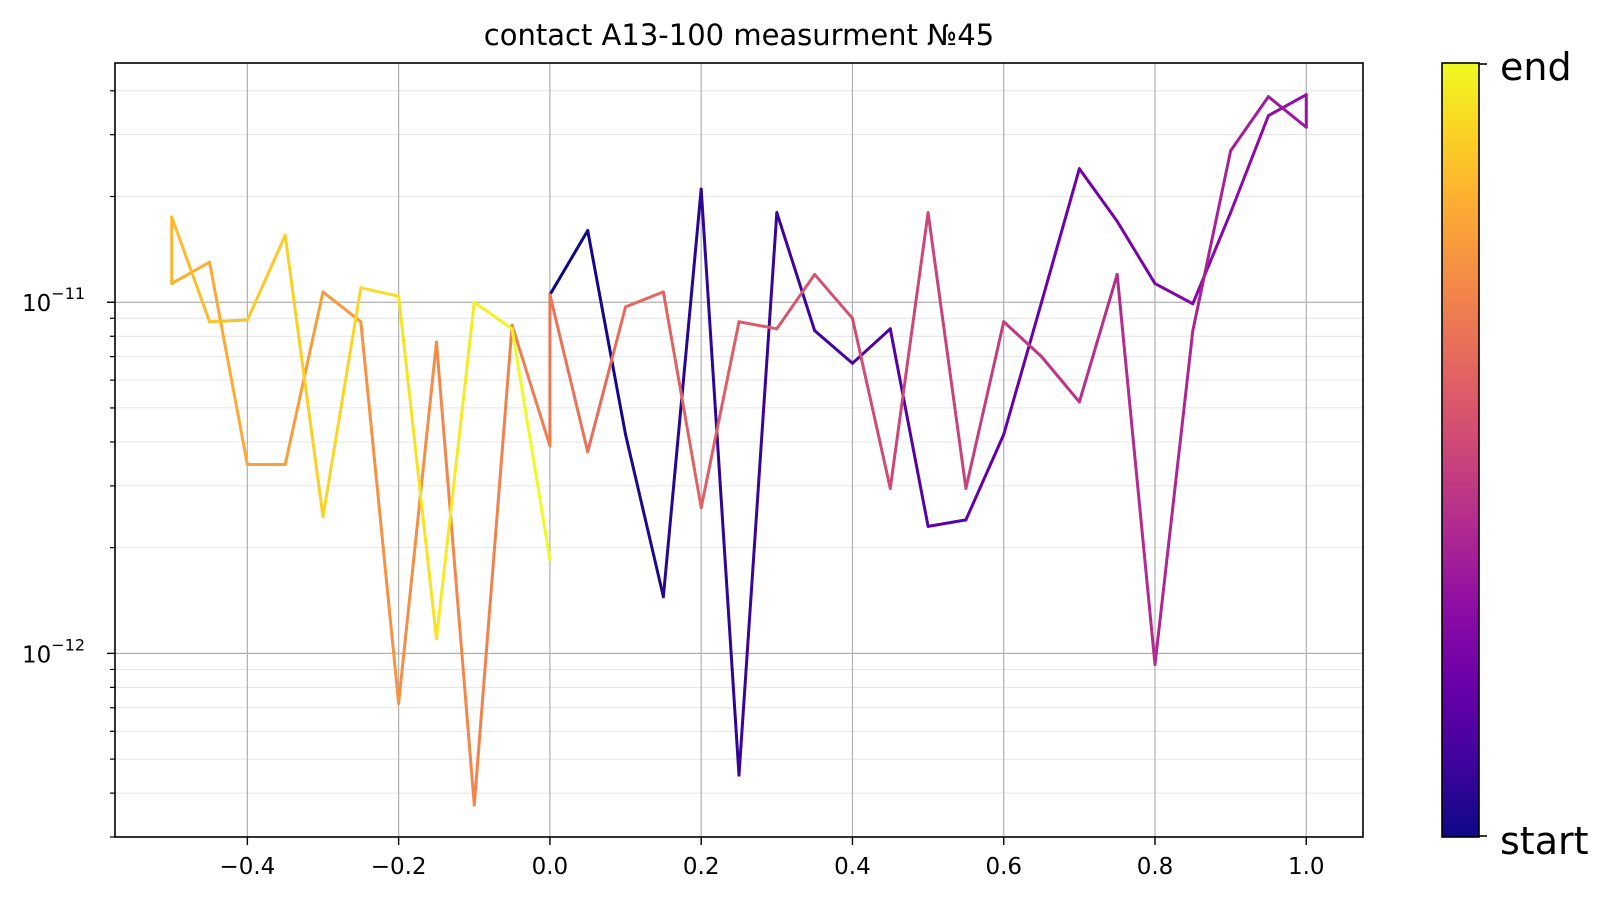 The height and width of the screenshot is (900, 1608). I want to click on colorbar-gradient, so click(1460, 450).